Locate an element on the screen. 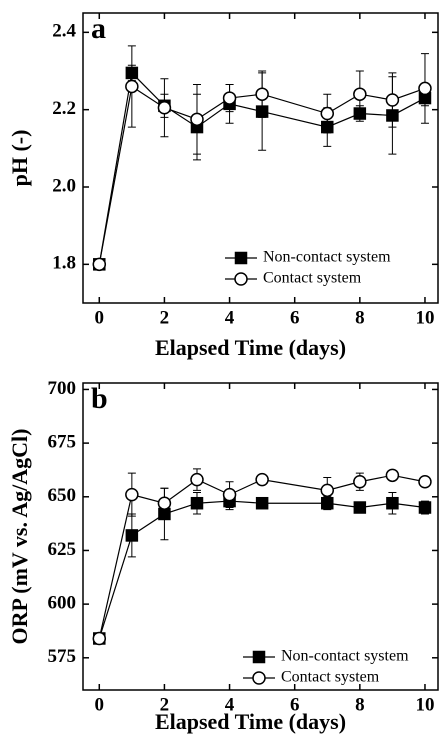  panel-label: b is located at coordinates (99, 398).